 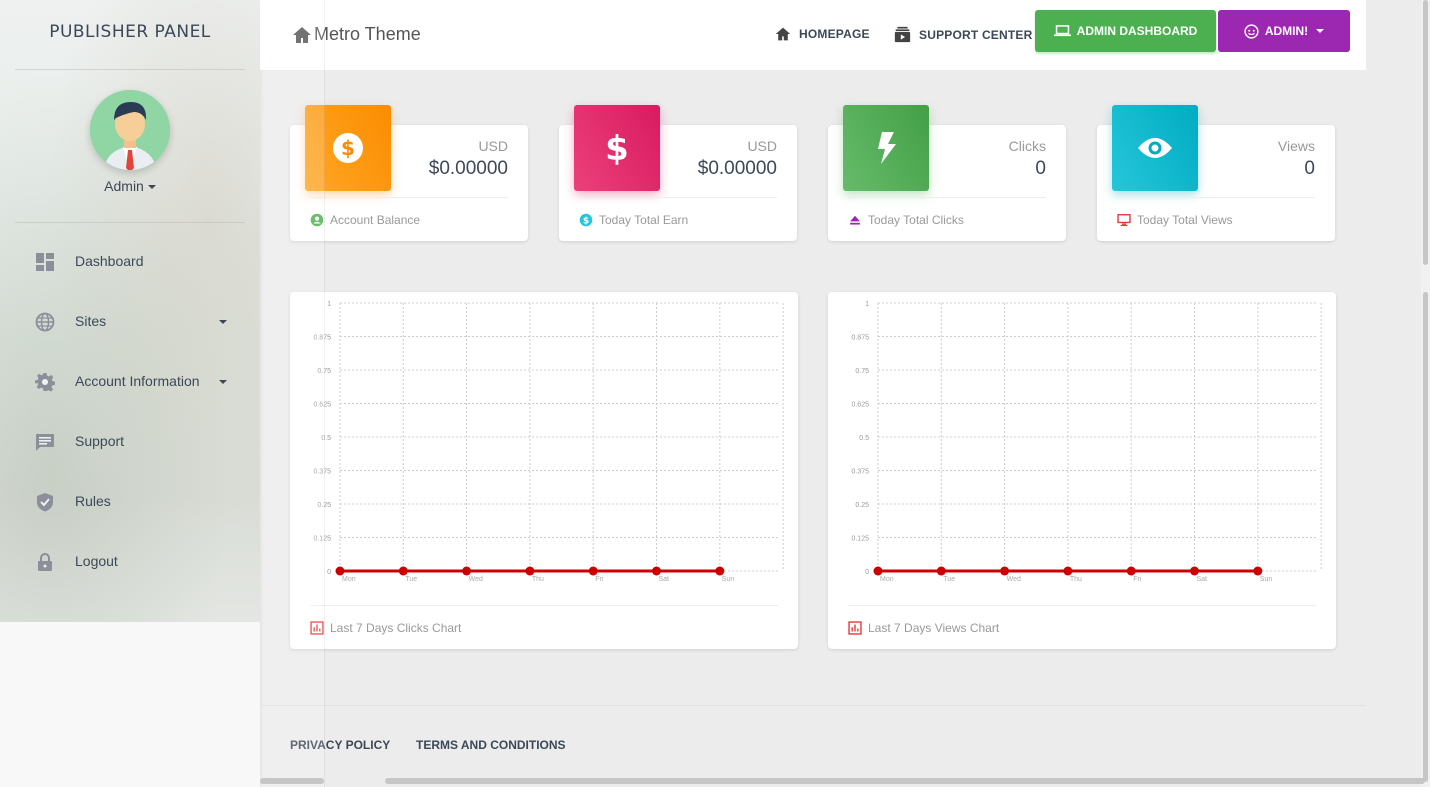 I want to click on homepage-link: HOMEPAGE, so click(x=822, y=34).